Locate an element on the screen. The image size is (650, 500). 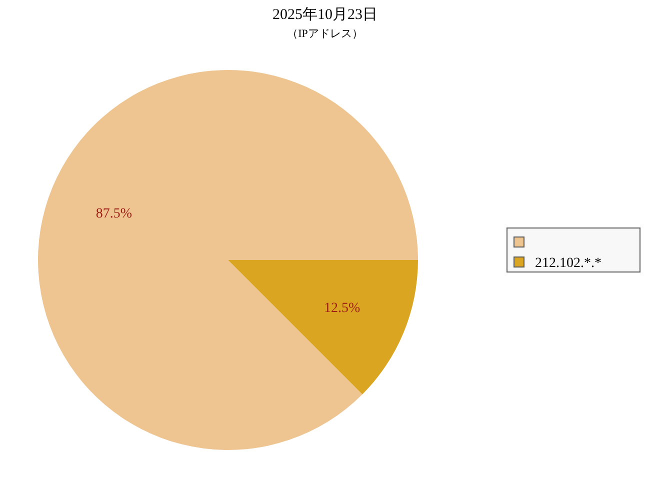
legend-label: 212.102.*.* is located at coordinates (568, 263).